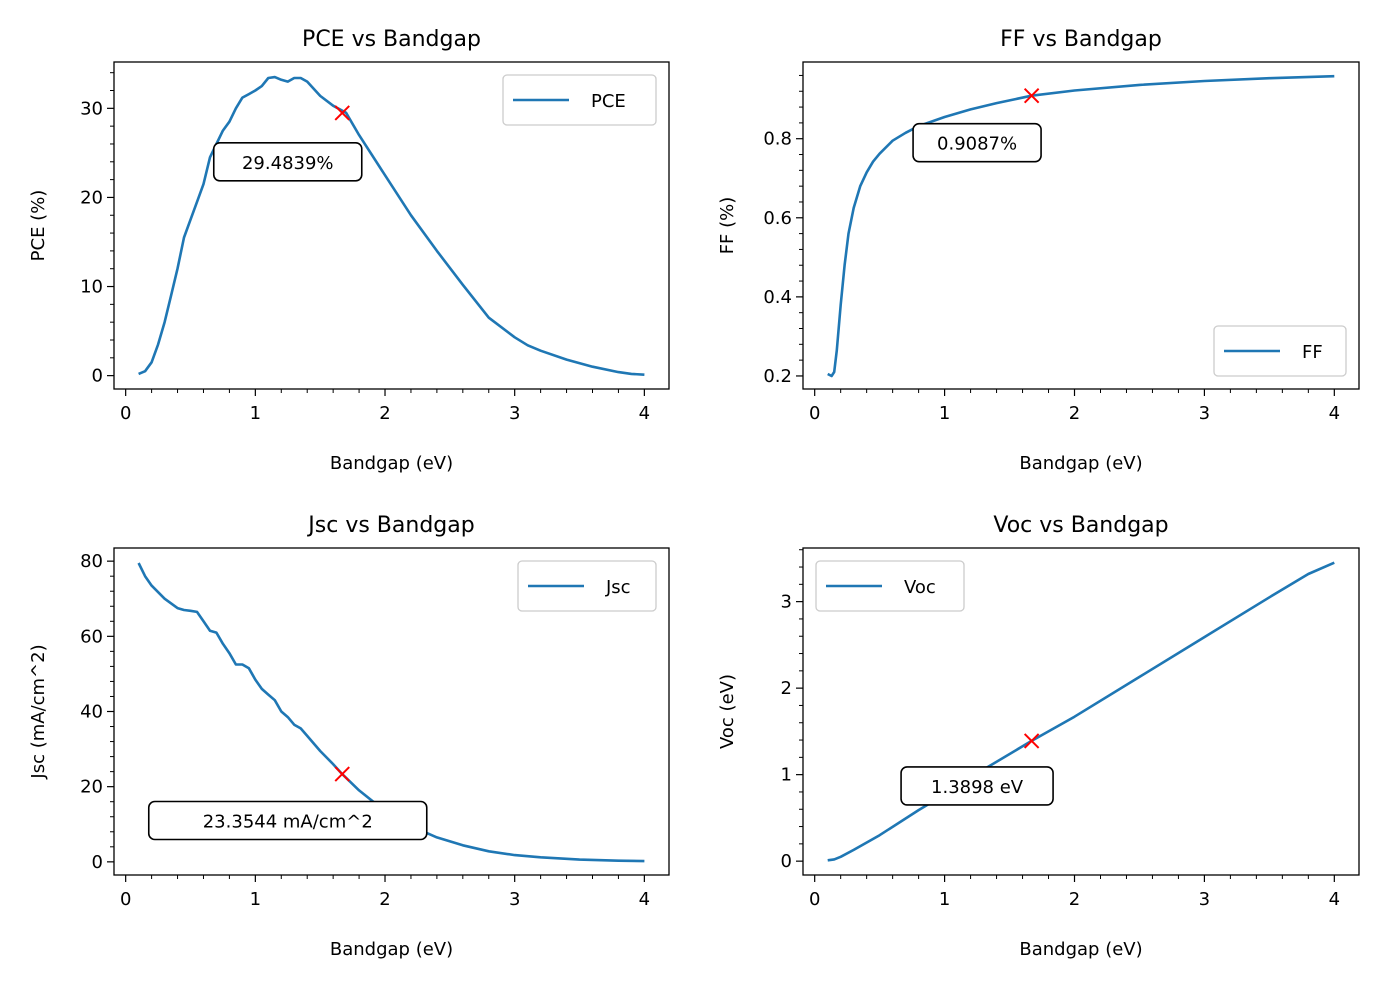 The height and width of the screenshot is (982, 1379). What do you see at coordinates (786, 775) in the screenshot?
I see `y-tick-label: 1` at bounding box center [786, 775].